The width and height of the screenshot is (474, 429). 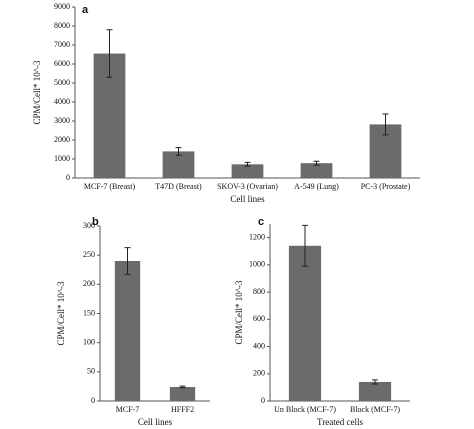 What do you see at coordinates (247, 186) in the screenshot?
I see `x-tick-label: SKOV-3 (Ovarian)` at bounding box center [247, 186].